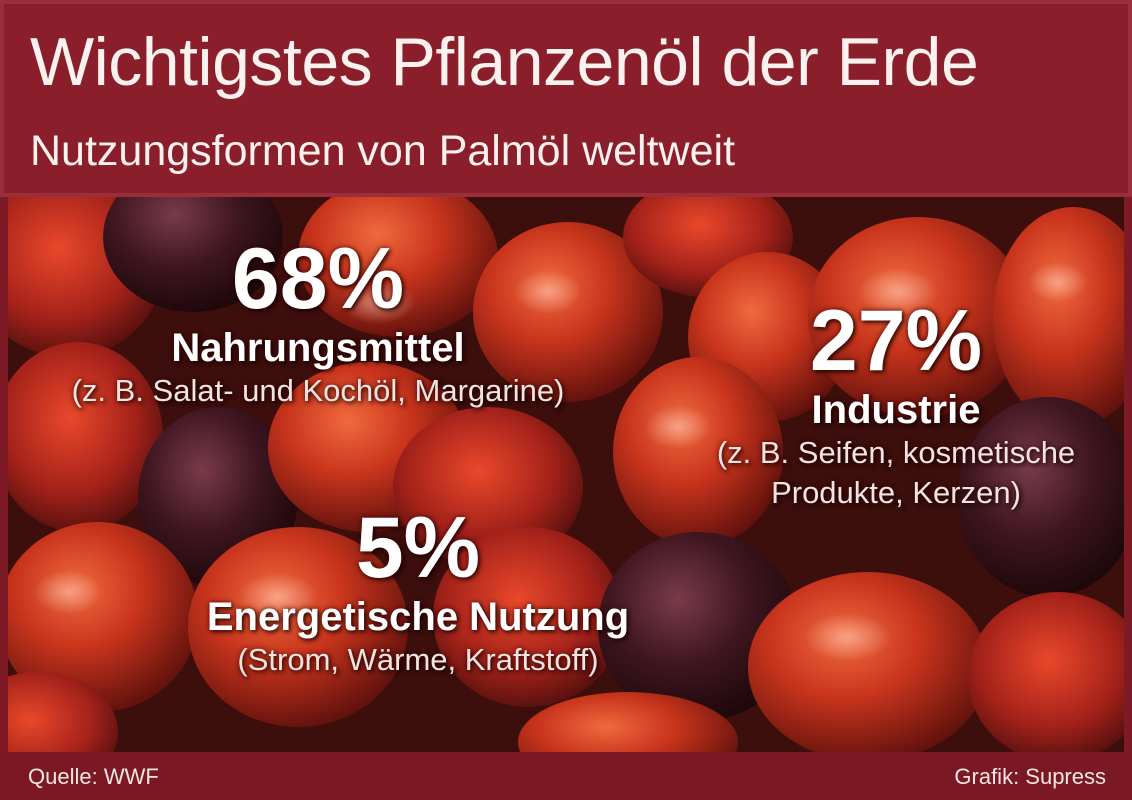 The image size is (1132, 800). I want to click on slice-industry-detail-2: Produkte, Kerzen), so click(896, 492).